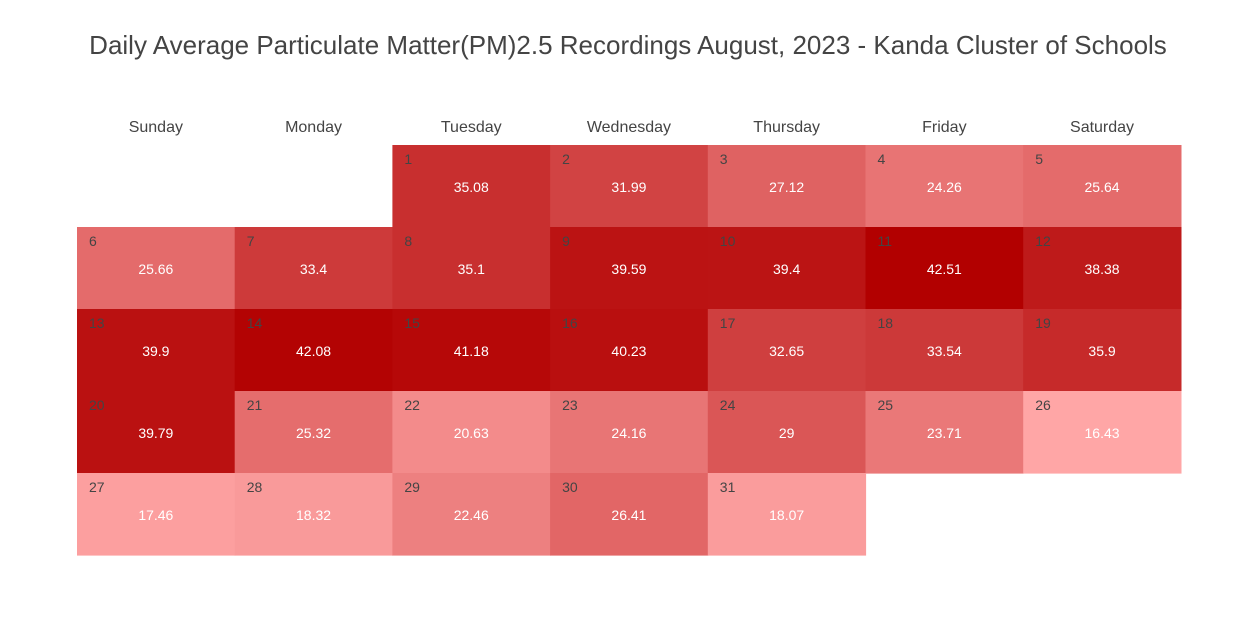 The image size is (1256, 622). What do you see at coordinates (566, 241) in the screenshot?
I see `day-number: 9` at bounding box center [566, 241].